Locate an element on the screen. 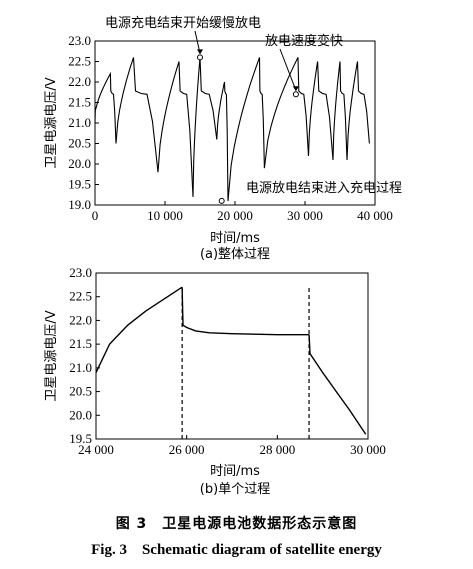  x-axis-label-a: 时间/ms is located at coordinates (235, 238).